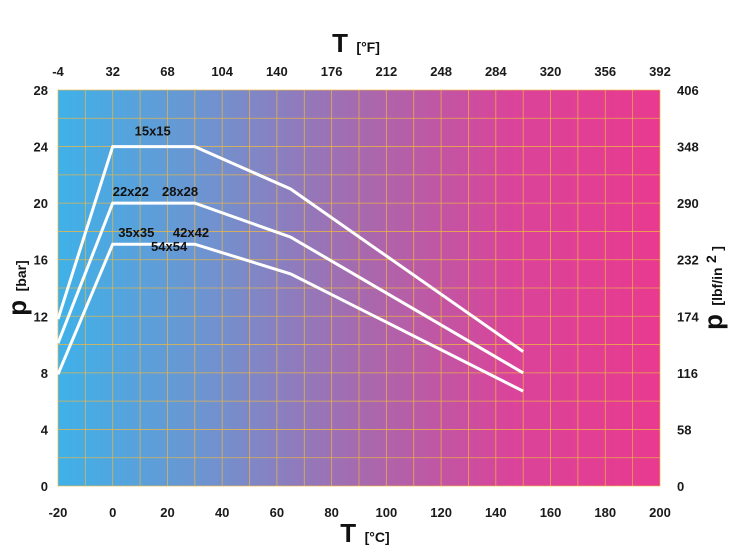 The height and width of the screenshot is (549, 730). Describe the element at coordinates (45, 429) in the screenshot. I see `y-left-tick-label: 4` at that location.